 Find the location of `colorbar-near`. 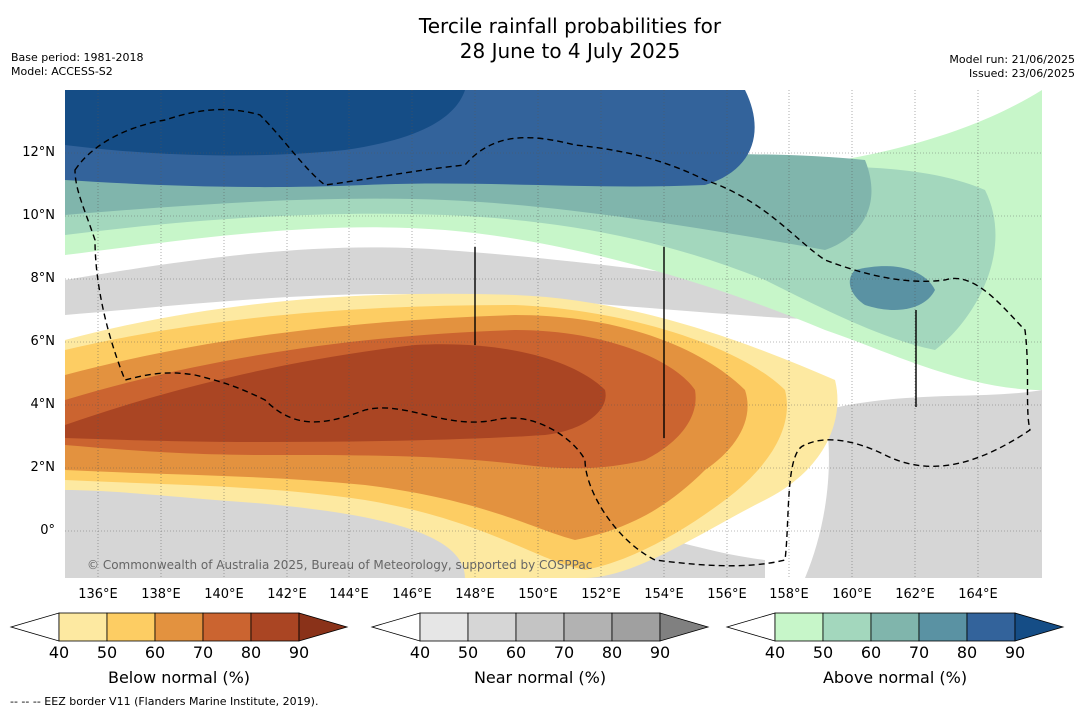

colorbar-near is located at coordinates (540, 627).